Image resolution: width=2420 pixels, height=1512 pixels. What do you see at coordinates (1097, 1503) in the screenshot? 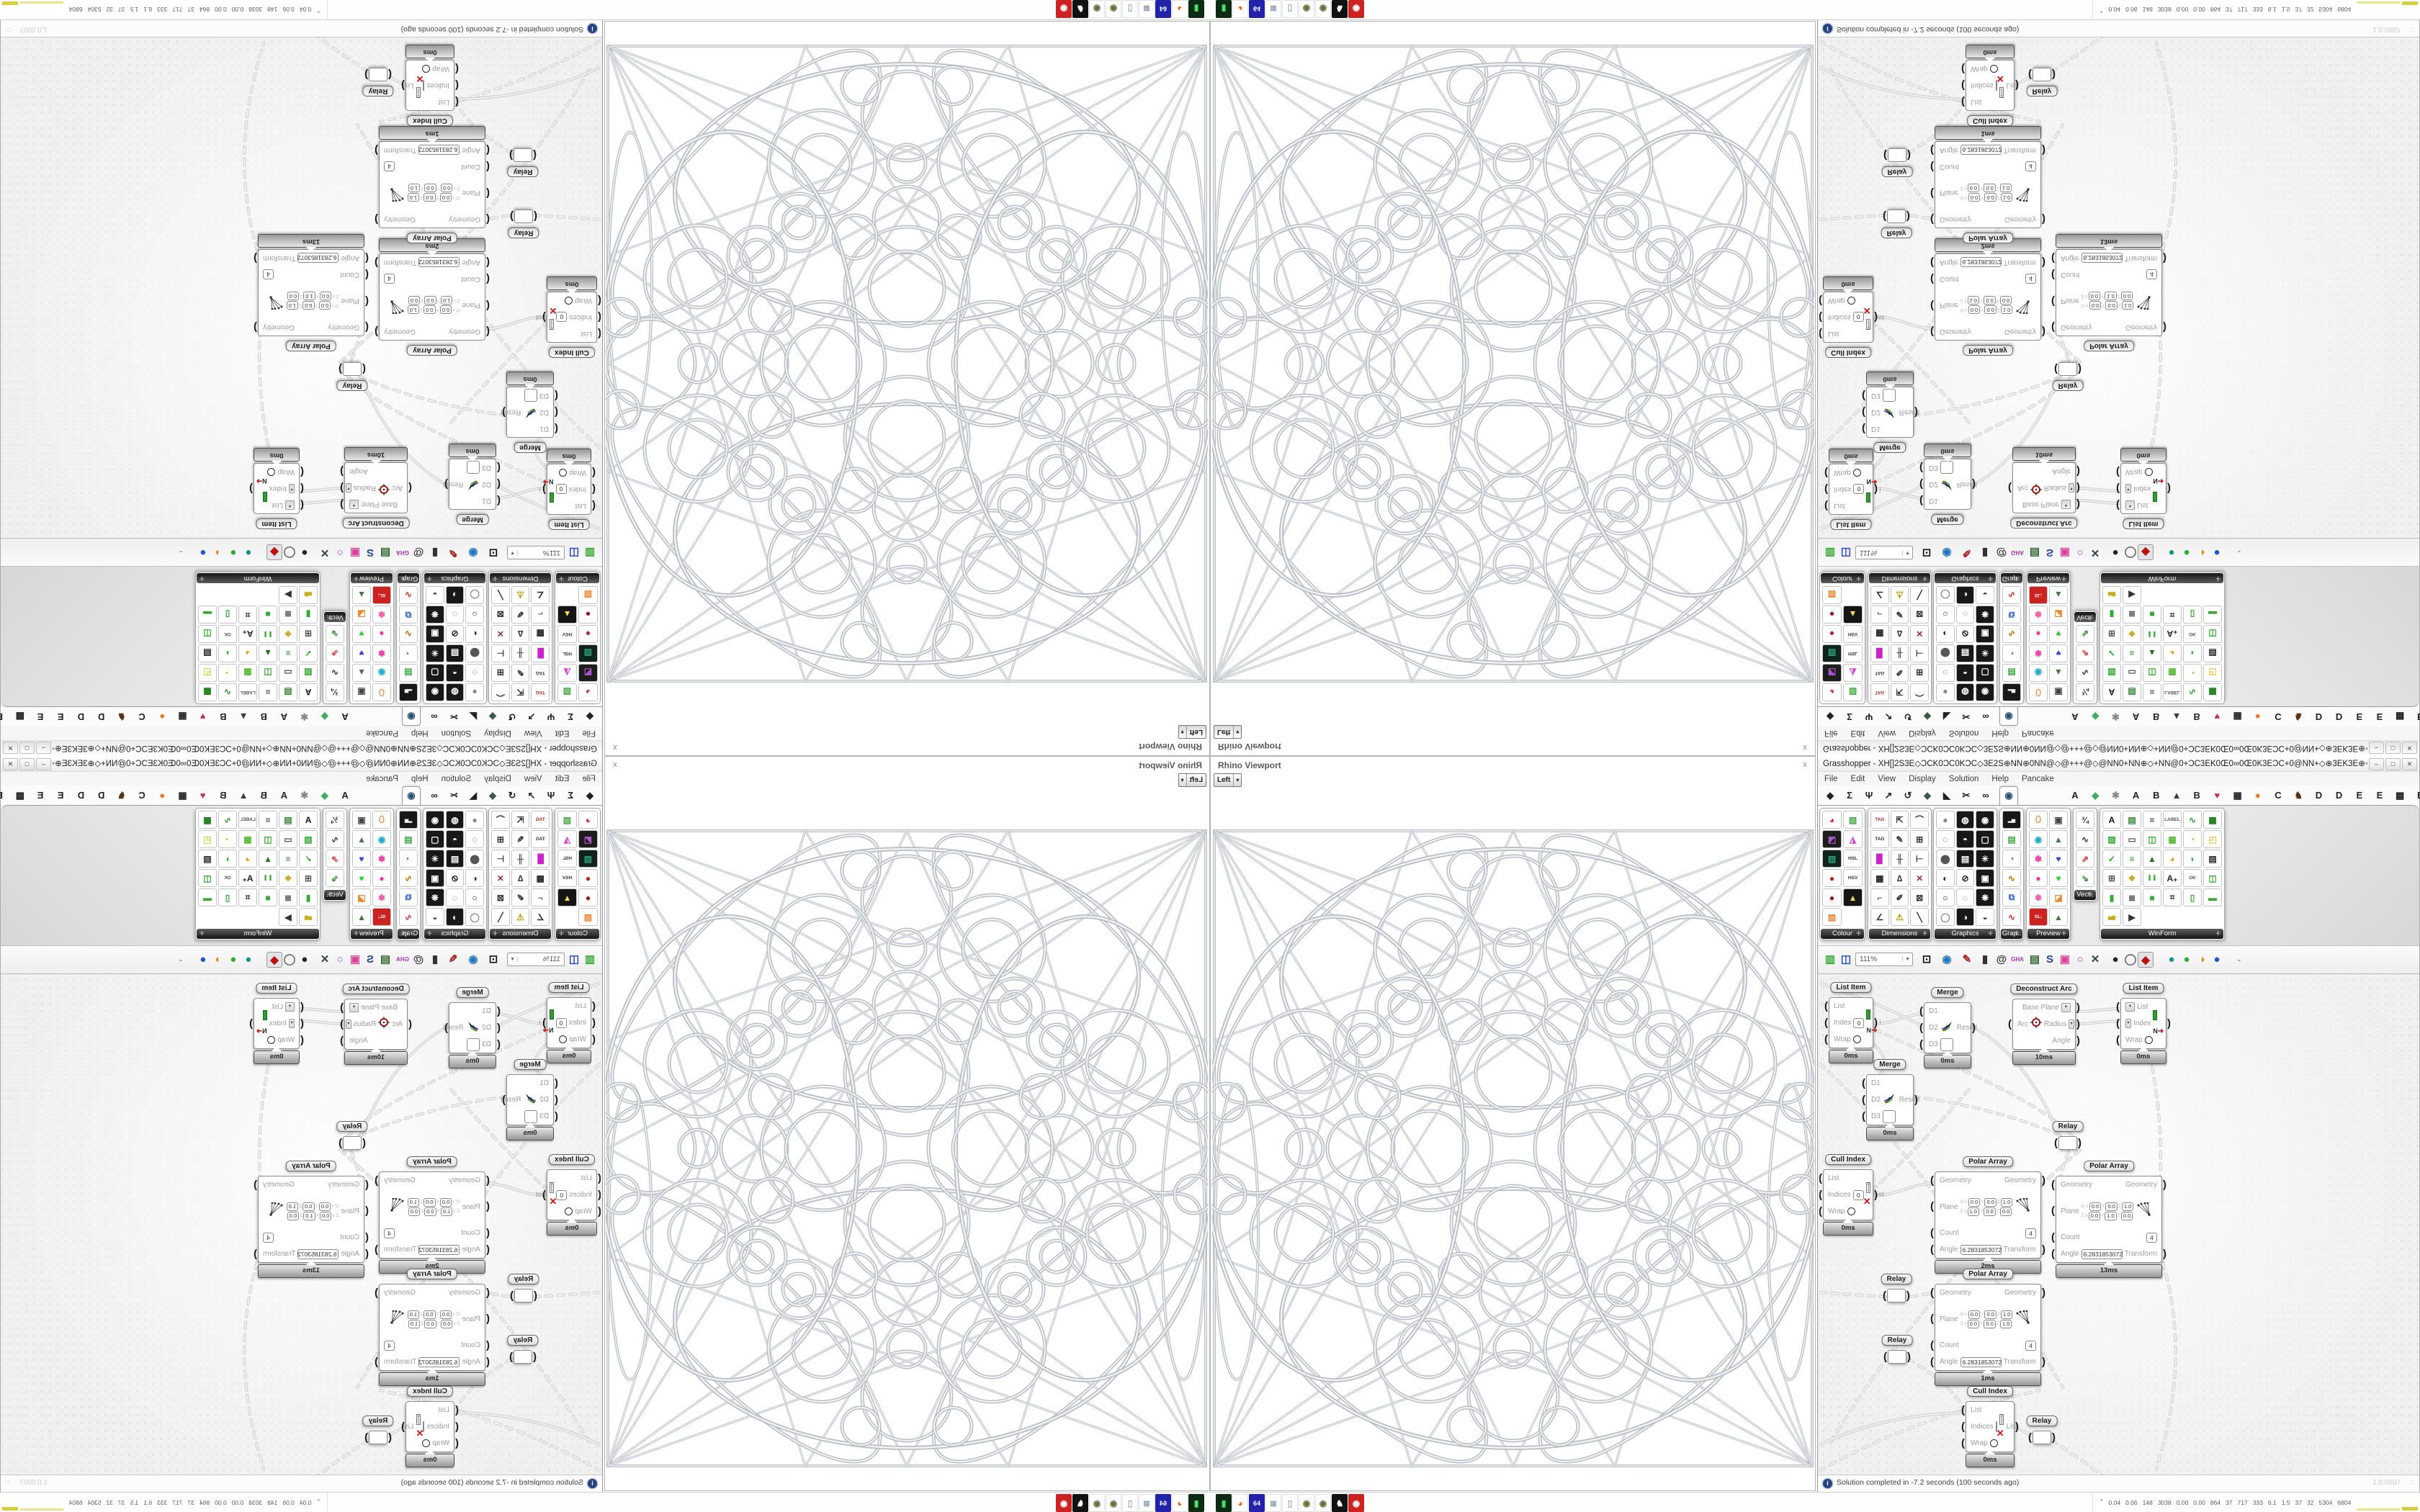
I see `medal2-icon: ◉` at bounding box center [1097, 1503].